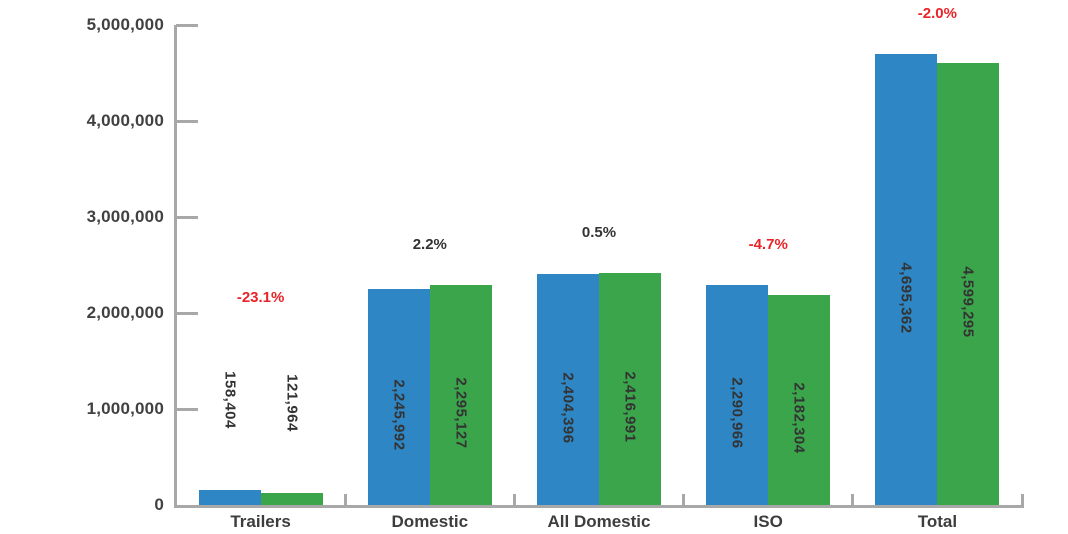 The image size is (1068, 534). I want to click on pct-change-label: -2.0%, so click(937, 14).